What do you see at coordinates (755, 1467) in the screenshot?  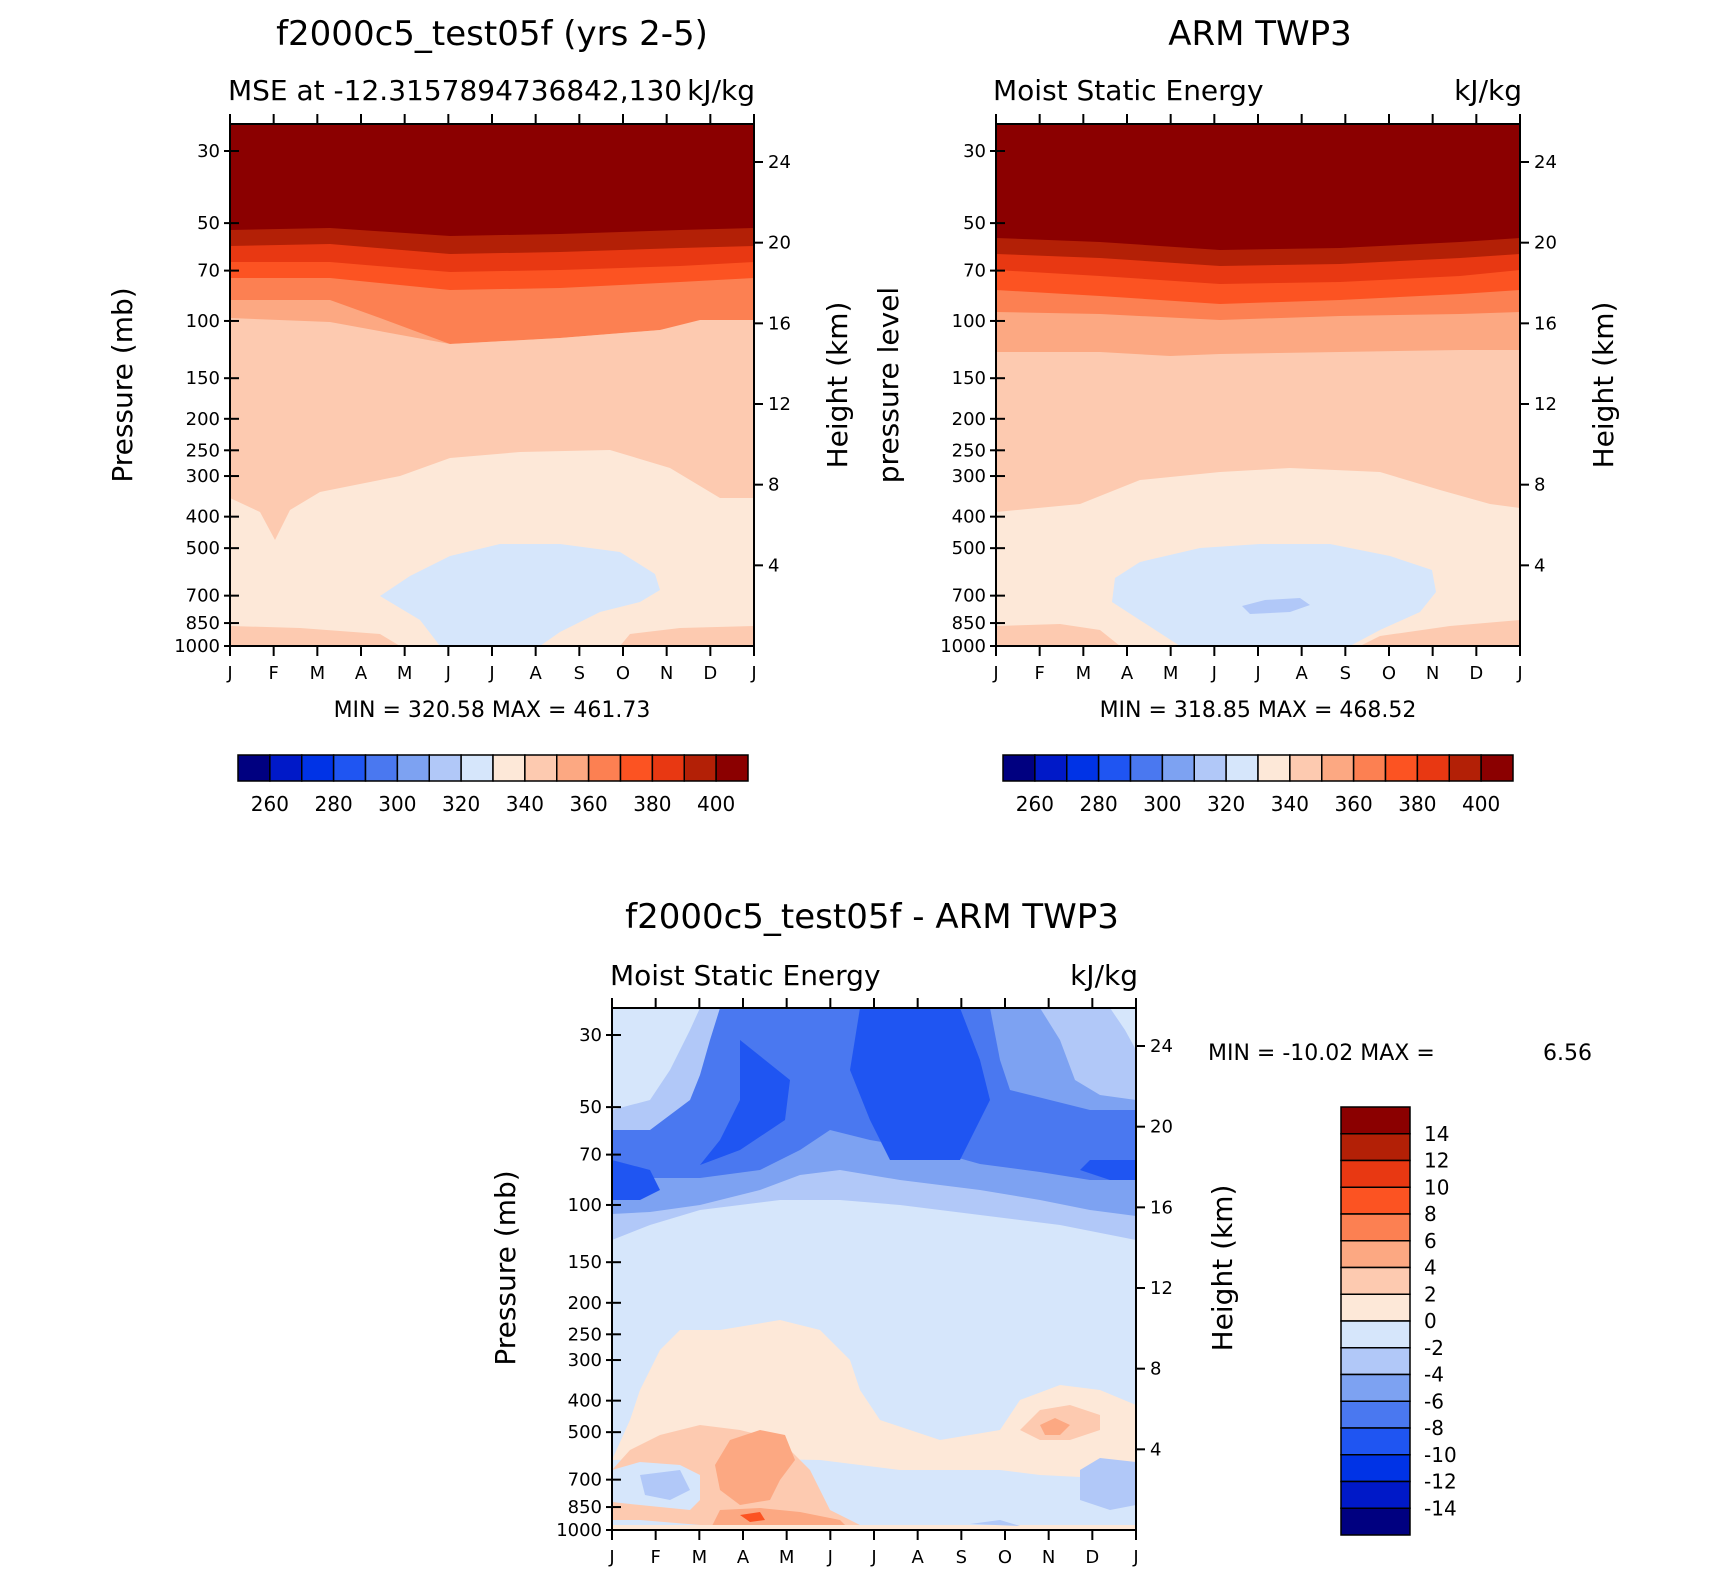 I see `band-4-to-6-a` at bounding box center [755, 1467].